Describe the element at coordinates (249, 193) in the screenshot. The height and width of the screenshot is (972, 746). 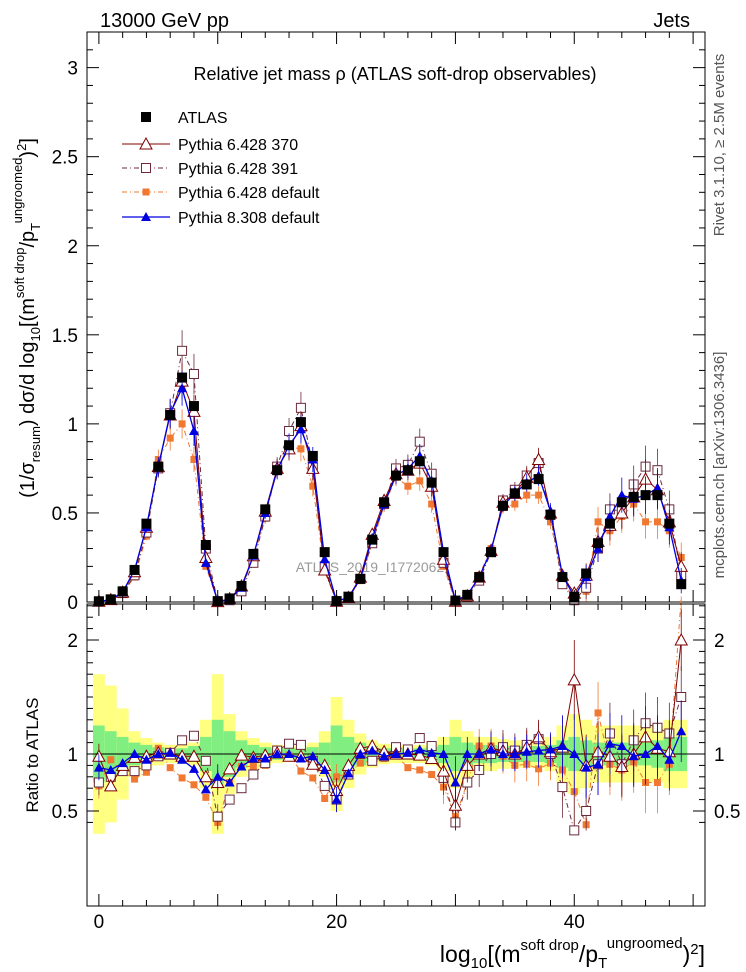
I see `legend-label: Pythia 6.428 default` at that location.